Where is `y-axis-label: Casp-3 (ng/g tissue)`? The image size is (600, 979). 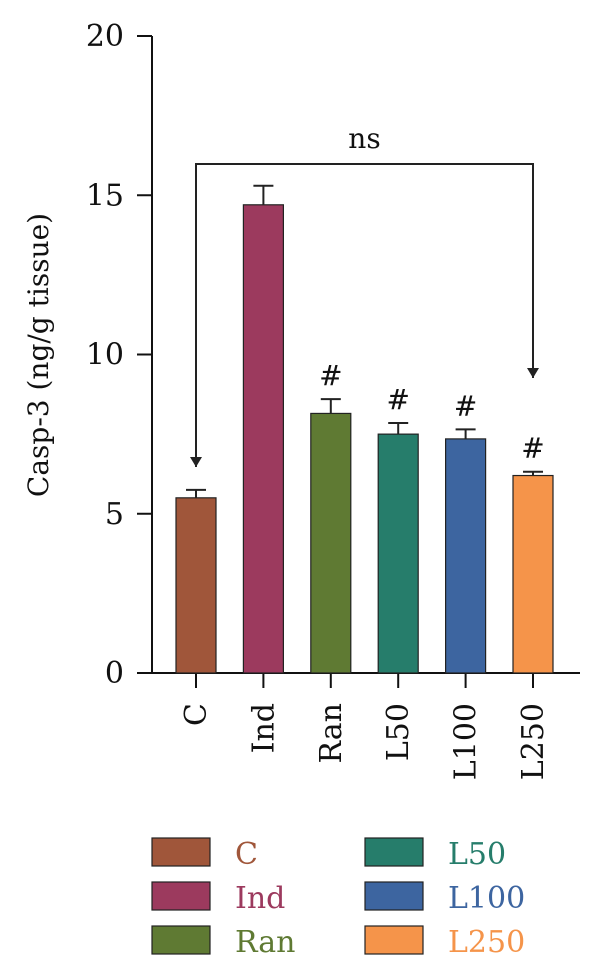 y-axis-label: Casp-3 (ng/g tissue) is located at coordinates (38, 355).